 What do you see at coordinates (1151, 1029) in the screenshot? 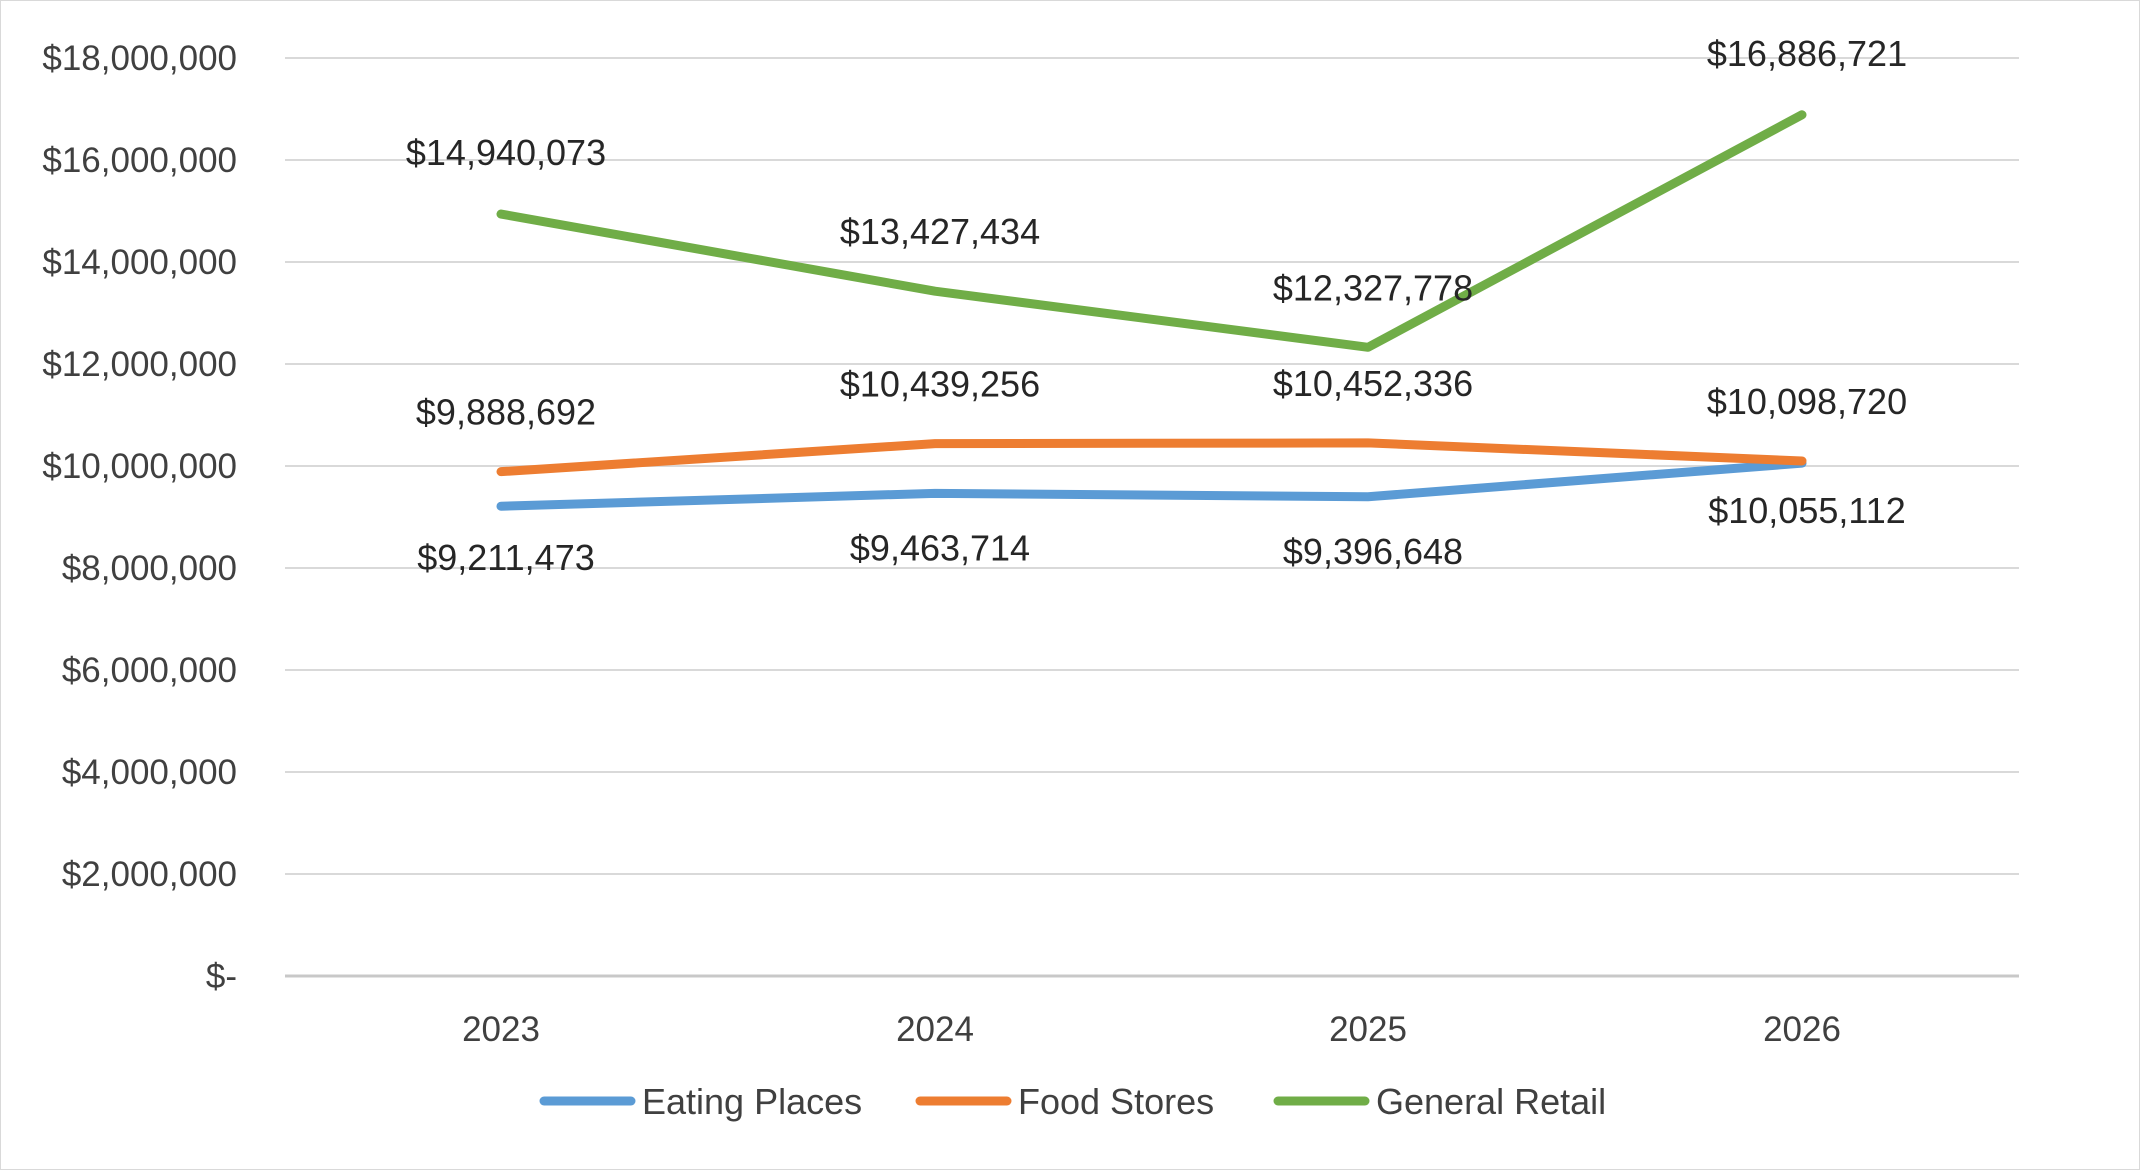
I see `x-axis-tick-labels: 2023 2024 2025 2026` at bounding box center [1151, 1029].